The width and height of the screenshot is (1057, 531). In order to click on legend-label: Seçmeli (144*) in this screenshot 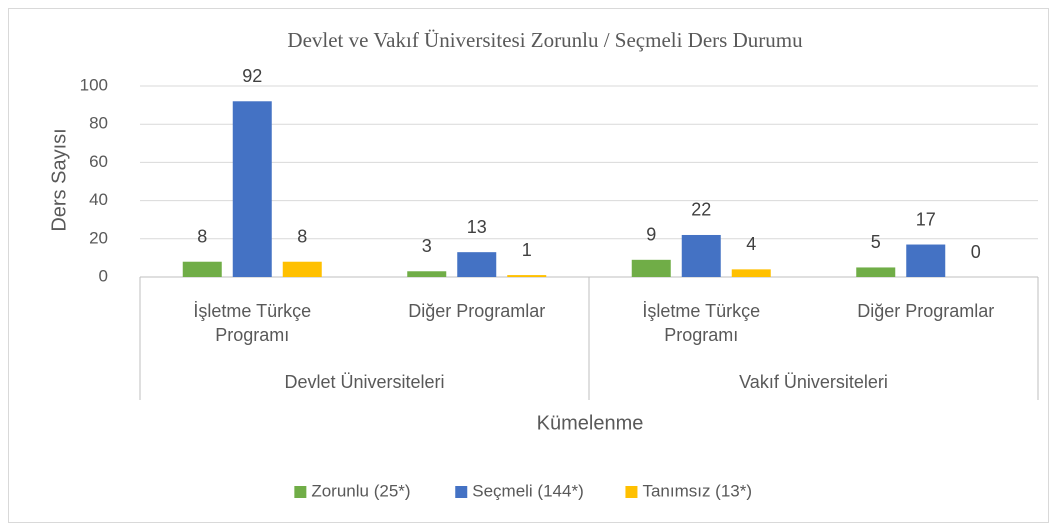, I will do `click(528, 490)`.